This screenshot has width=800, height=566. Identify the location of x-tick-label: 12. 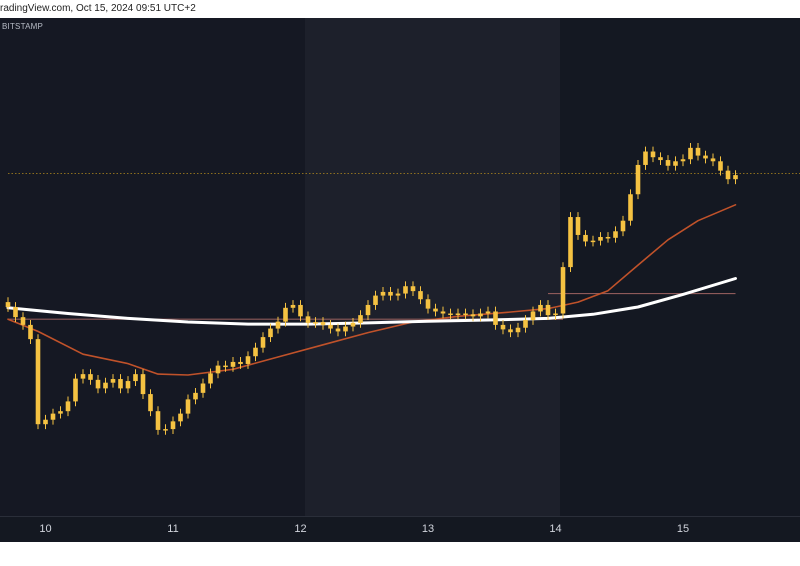
(300, 529).